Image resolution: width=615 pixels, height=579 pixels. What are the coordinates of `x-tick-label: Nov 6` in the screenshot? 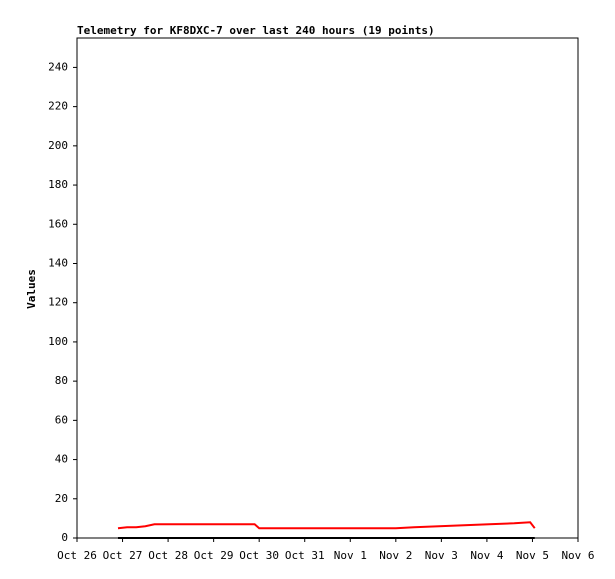 It's located at (577, 555).